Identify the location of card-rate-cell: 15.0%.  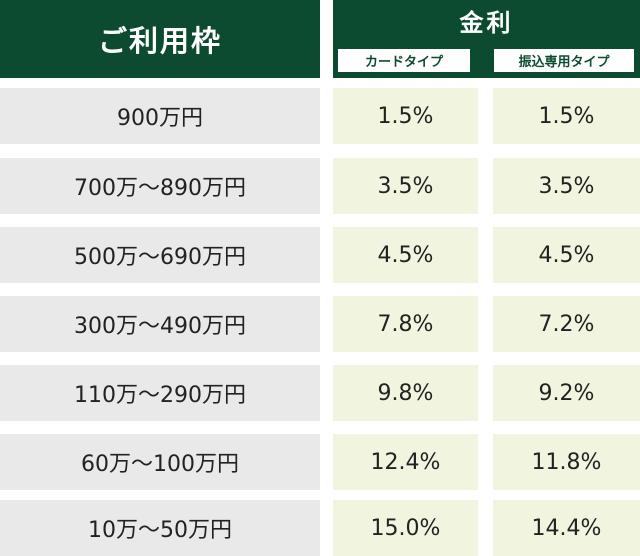
(405, 528).